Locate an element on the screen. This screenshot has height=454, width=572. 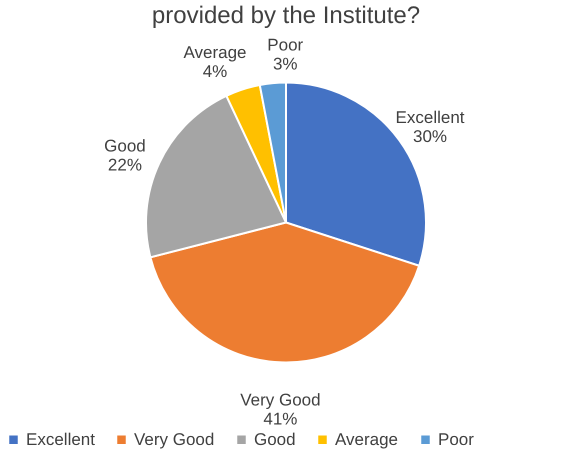
slice-label: Poor is located at coordinates (285, 44).